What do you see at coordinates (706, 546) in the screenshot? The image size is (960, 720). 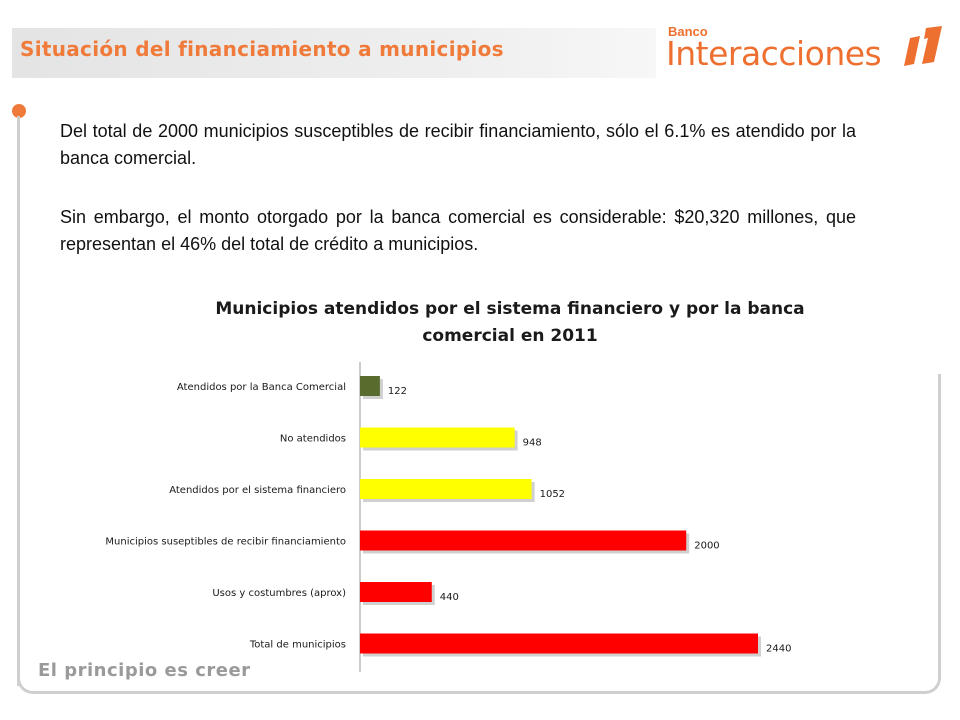 I see `data-label: 2000` at bounding box center [706, 546].